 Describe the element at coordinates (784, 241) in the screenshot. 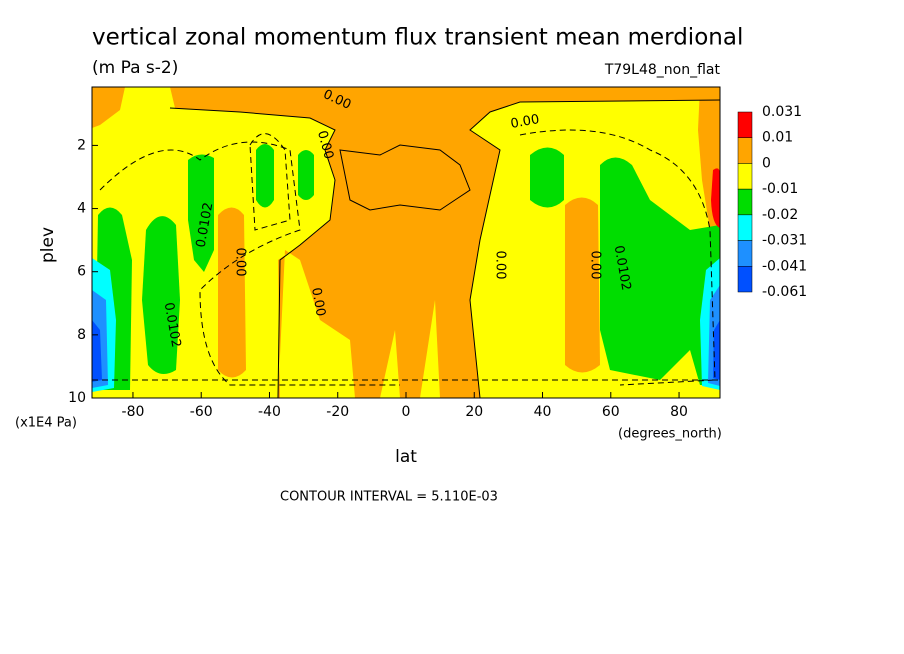

I see `colorbar-label: -0.031` at that location.